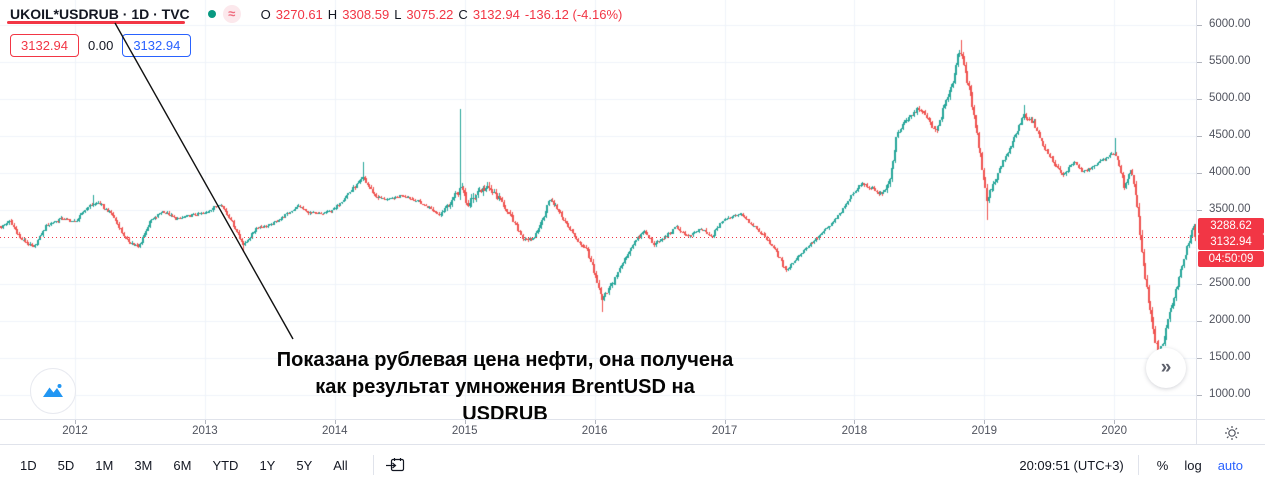  Describe the element at coordinates (1230, 357) in the screenshot. I see `price-tick-label: 1500.00` at that location.